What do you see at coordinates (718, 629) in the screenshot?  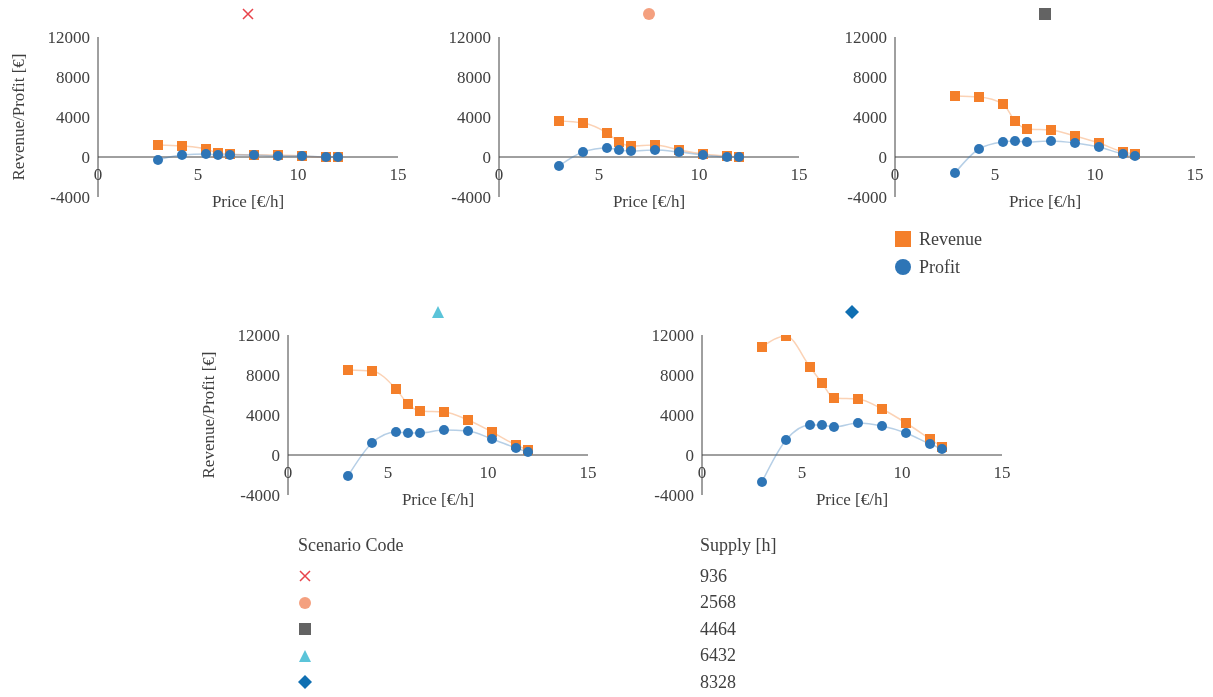 I see `text: 4464` at bounding box center [718, 629].